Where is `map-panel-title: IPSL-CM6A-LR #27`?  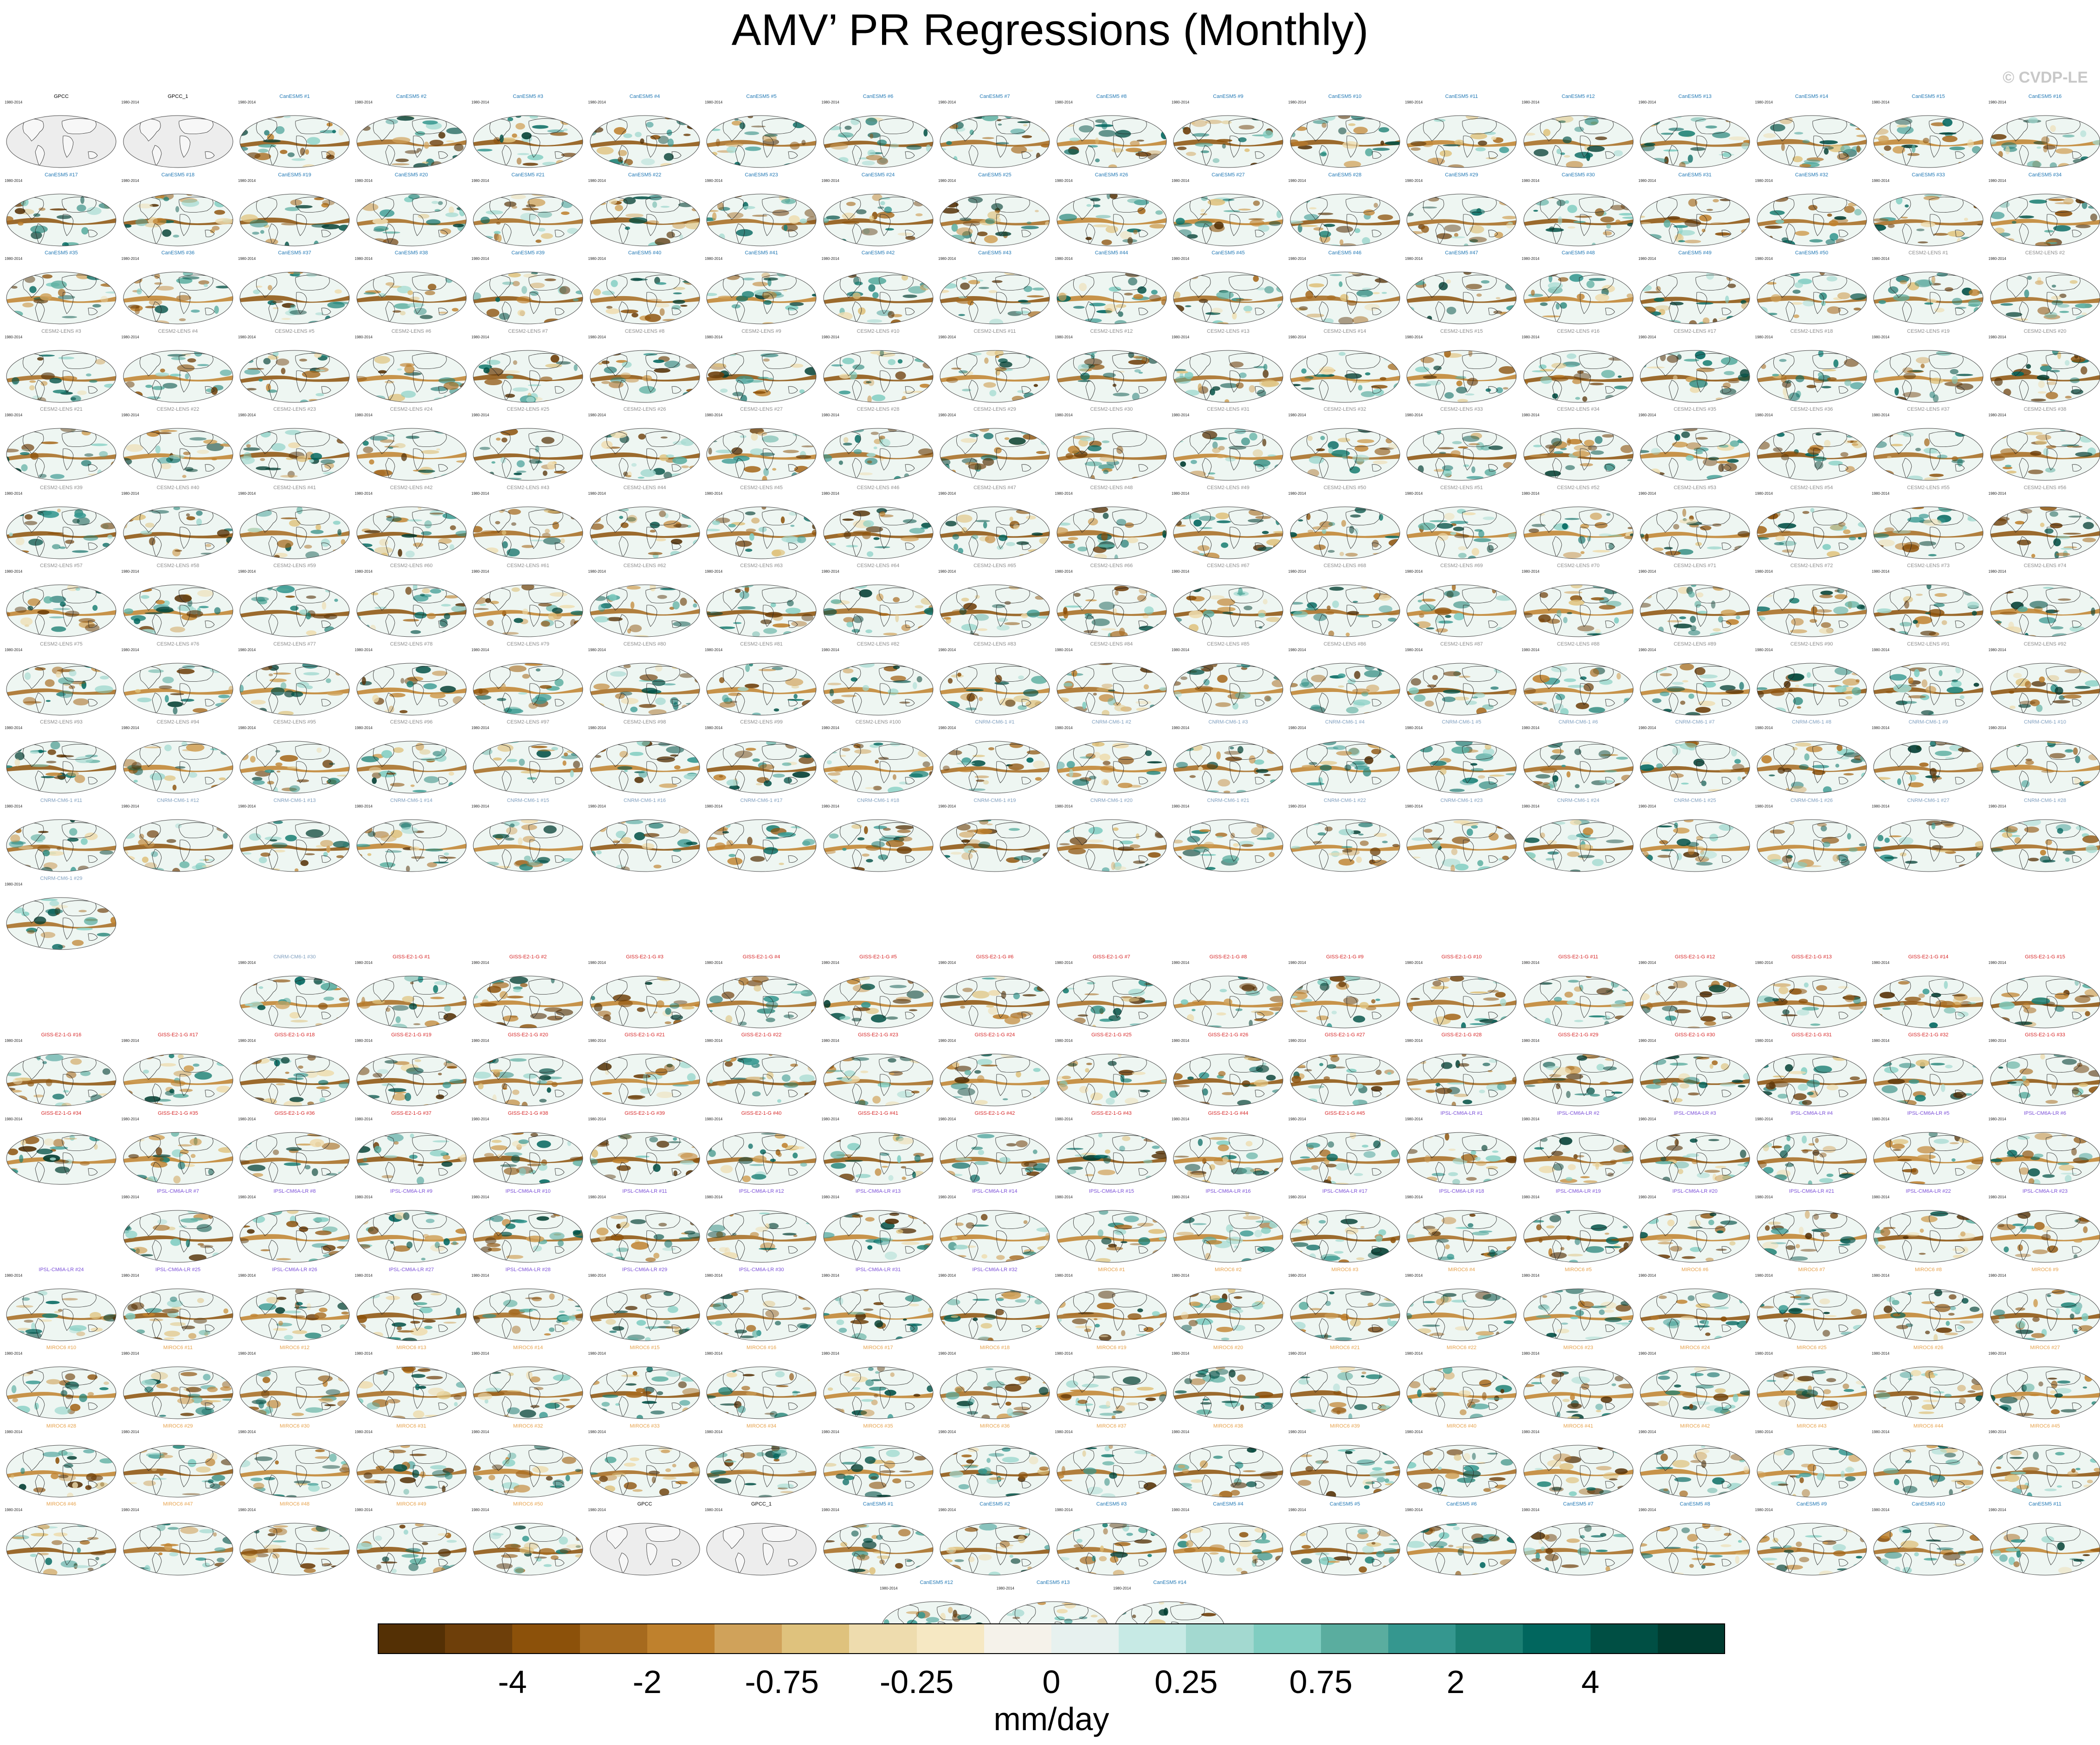
map-panel-title: IPSL-CM6A-LR #27 is located at coordinates (411, 1270).